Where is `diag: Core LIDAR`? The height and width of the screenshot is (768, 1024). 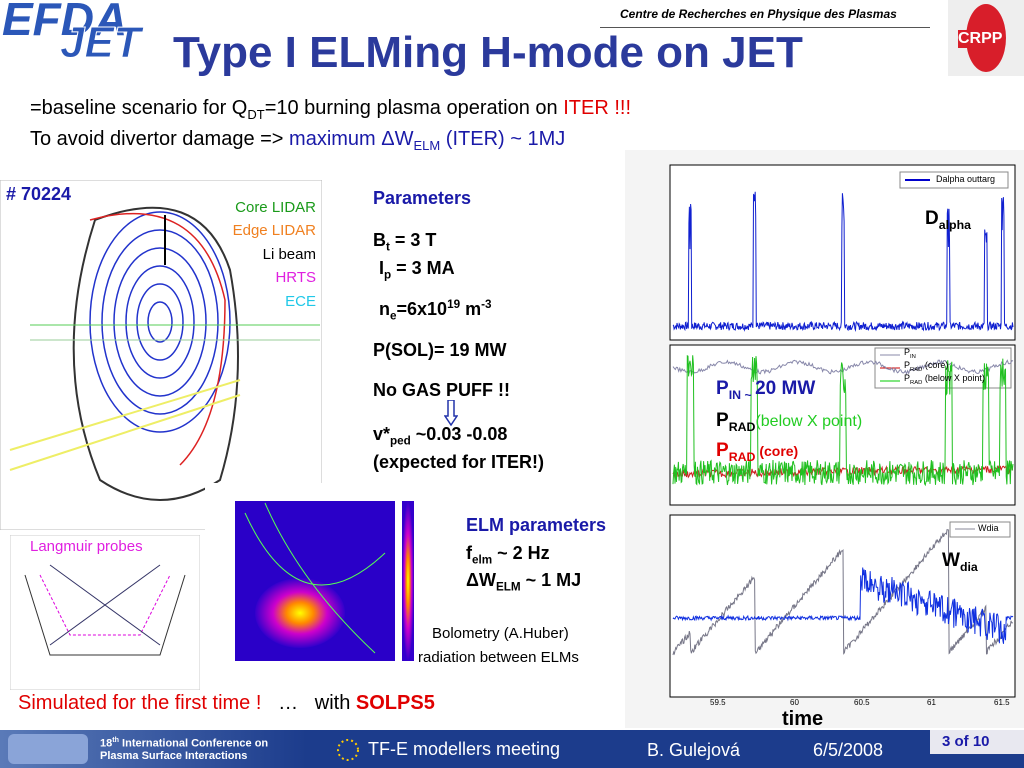 diag: Core LIDAR is located at coordinates (275, 207).